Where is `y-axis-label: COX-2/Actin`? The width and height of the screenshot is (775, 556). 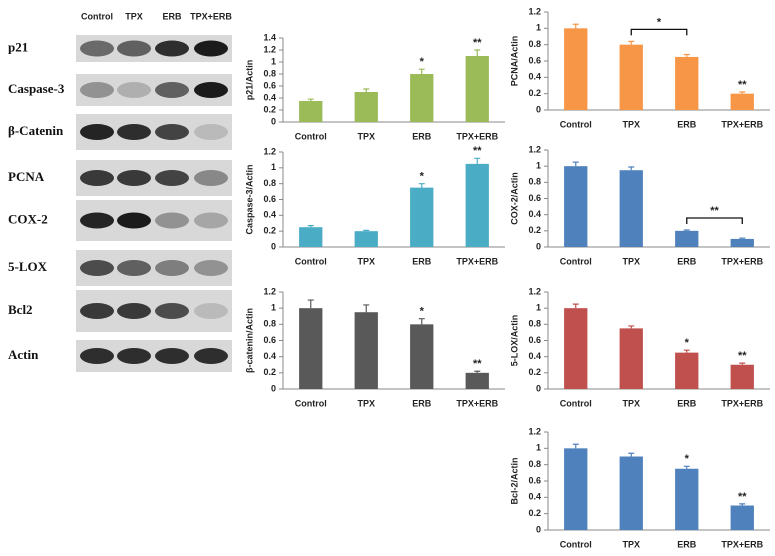 y-axis-label: COX-2/Actin is located at coordinates (514, 198).